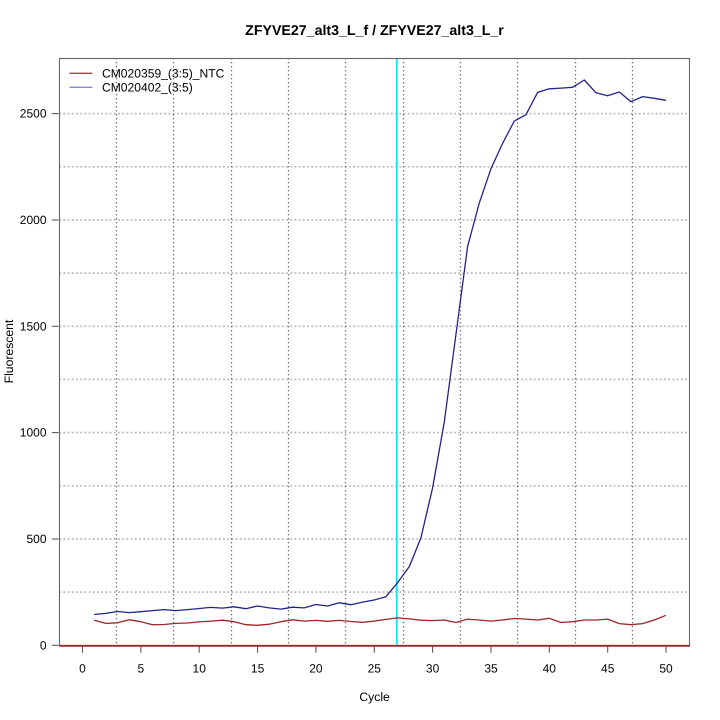  I want to click on svg-text: 5, so click(141, 669).